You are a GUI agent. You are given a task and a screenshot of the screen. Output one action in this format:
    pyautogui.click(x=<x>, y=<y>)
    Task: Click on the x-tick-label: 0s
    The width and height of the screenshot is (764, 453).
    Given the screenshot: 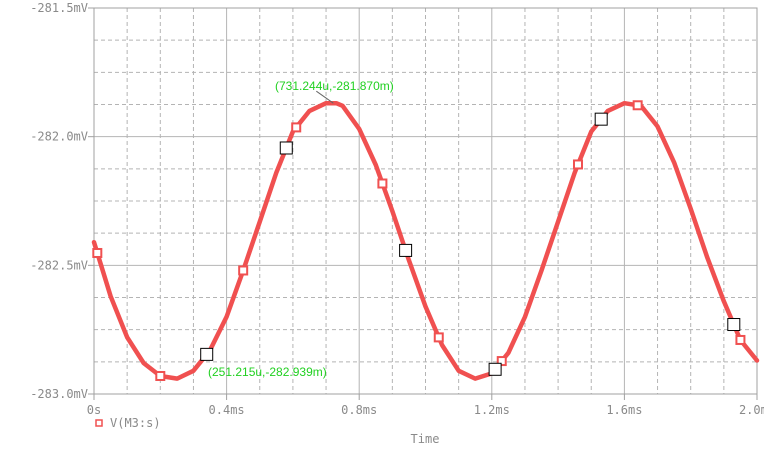 What is the action you would take?
    pyautogui.click(x=94, y=410)
    